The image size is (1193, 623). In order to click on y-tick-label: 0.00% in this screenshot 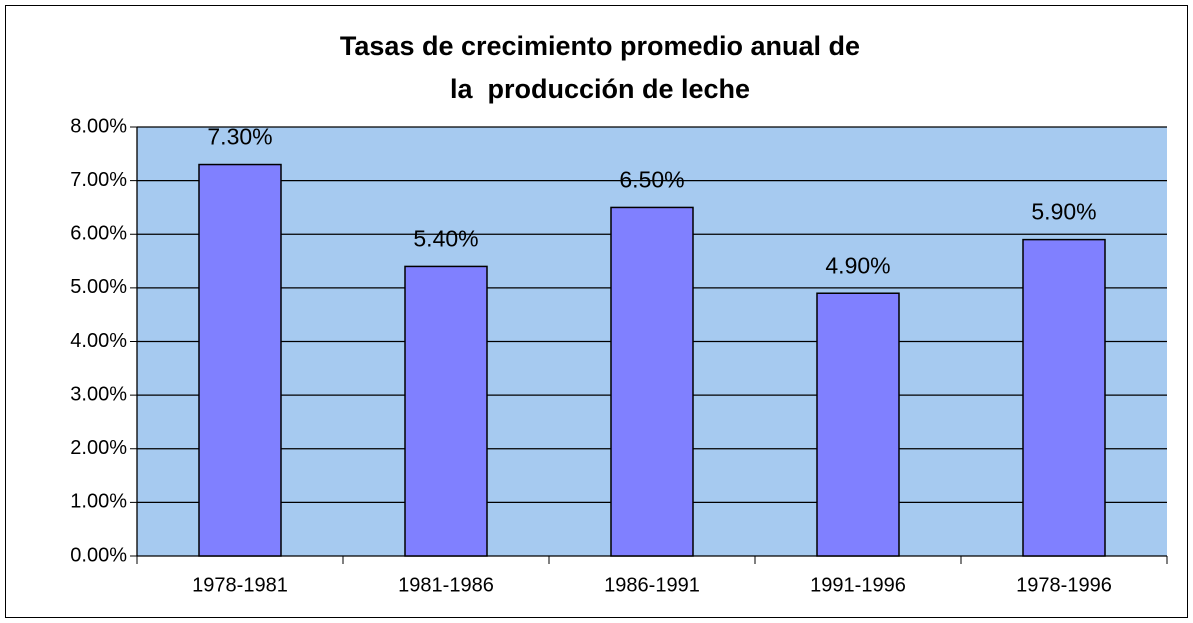, I will do `click(98, 555)`.